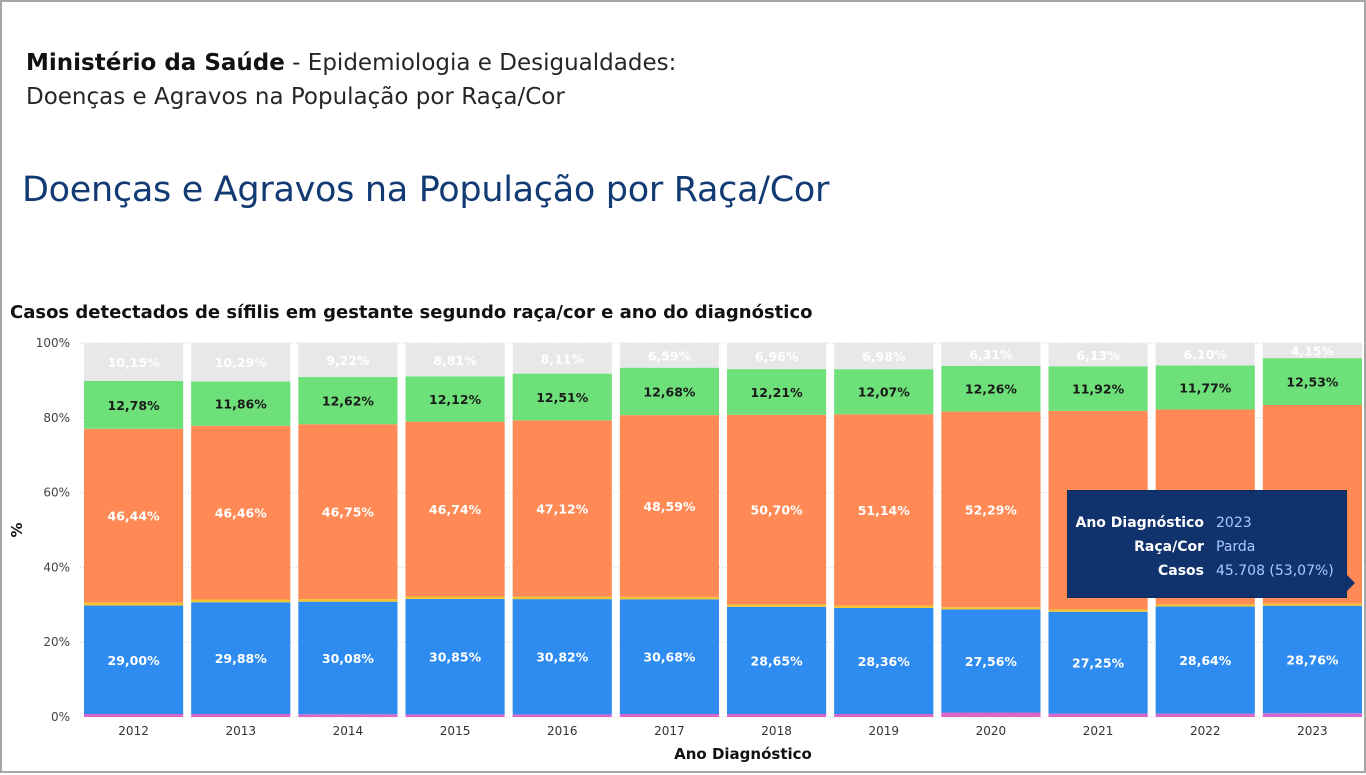 This screenshot has height=775, width=1366. I want to click on data-label: 12,51%, so click(562, 397).